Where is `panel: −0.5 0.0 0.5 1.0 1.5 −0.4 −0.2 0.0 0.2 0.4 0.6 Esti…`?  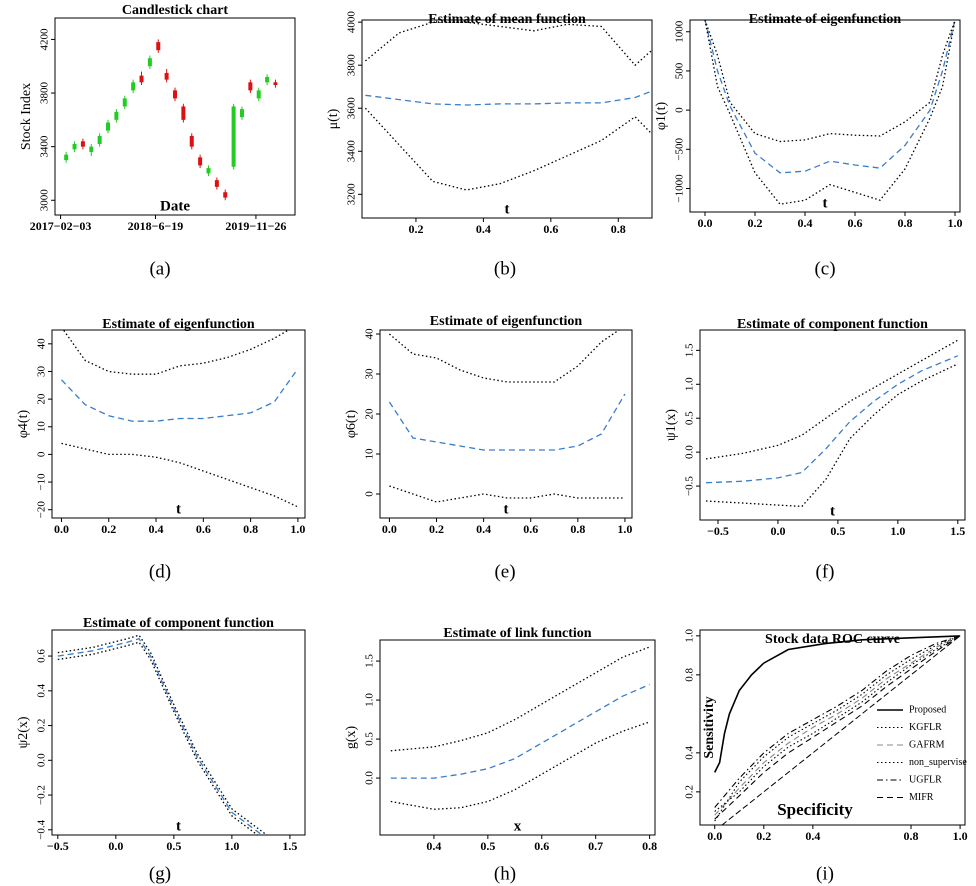 panel: −0.5 0.0 0.5 1.0 1.5 −0.4 −0.2 0.0 0.2 0.4 0.6 Esti… is located at coordinates (161, 750).